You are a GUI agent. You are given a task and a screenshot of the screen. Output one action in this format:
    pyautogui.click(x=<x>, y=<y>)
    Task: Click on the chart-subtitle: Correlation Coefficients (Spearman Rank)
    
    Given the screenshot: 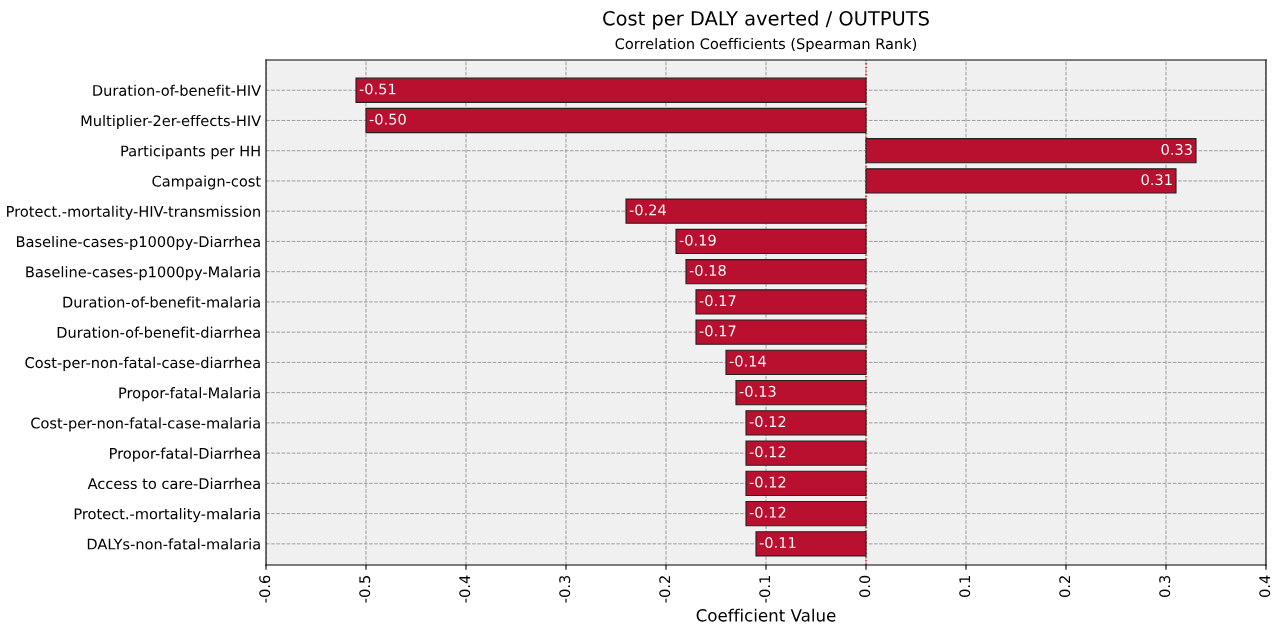 What is the action you would take?
    pyautogui.click(x=766, y=45)
    